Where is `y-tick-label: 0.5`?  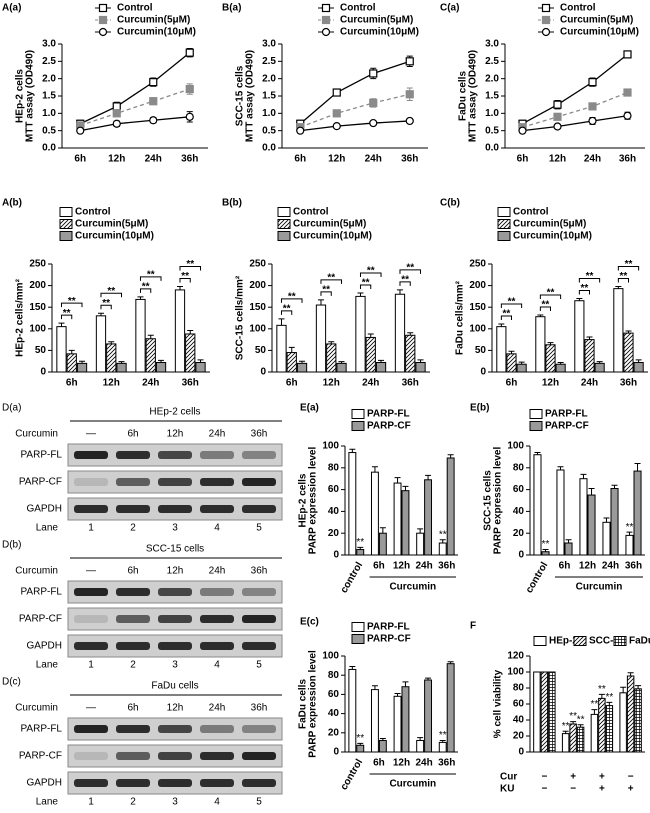 y-tick-label: 0.5 is located at coordinates (492, 130).